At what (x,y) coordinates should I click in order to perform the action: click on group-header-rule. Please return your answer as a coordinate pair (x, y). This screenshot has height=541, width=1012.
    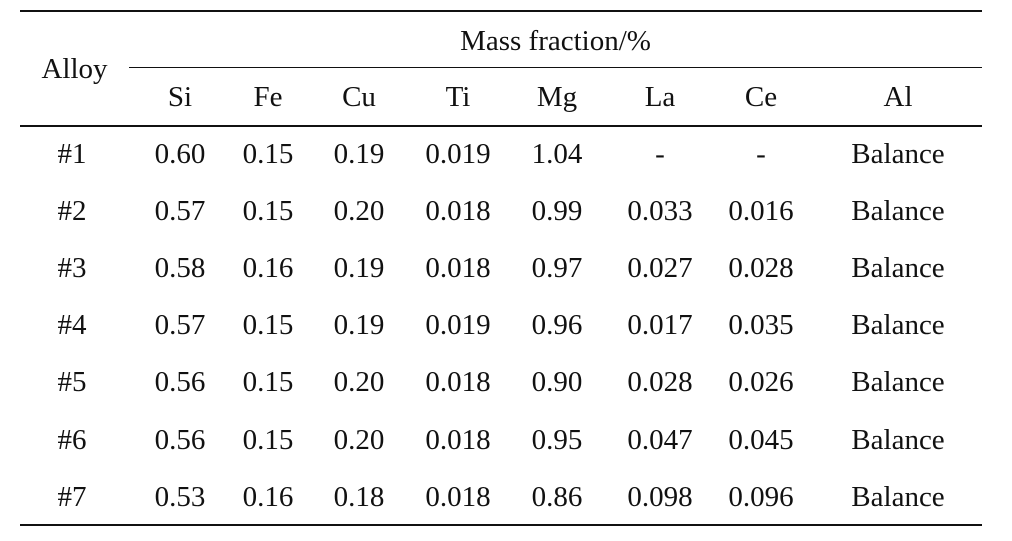
    Looking at the image, I should click on (555, 67).